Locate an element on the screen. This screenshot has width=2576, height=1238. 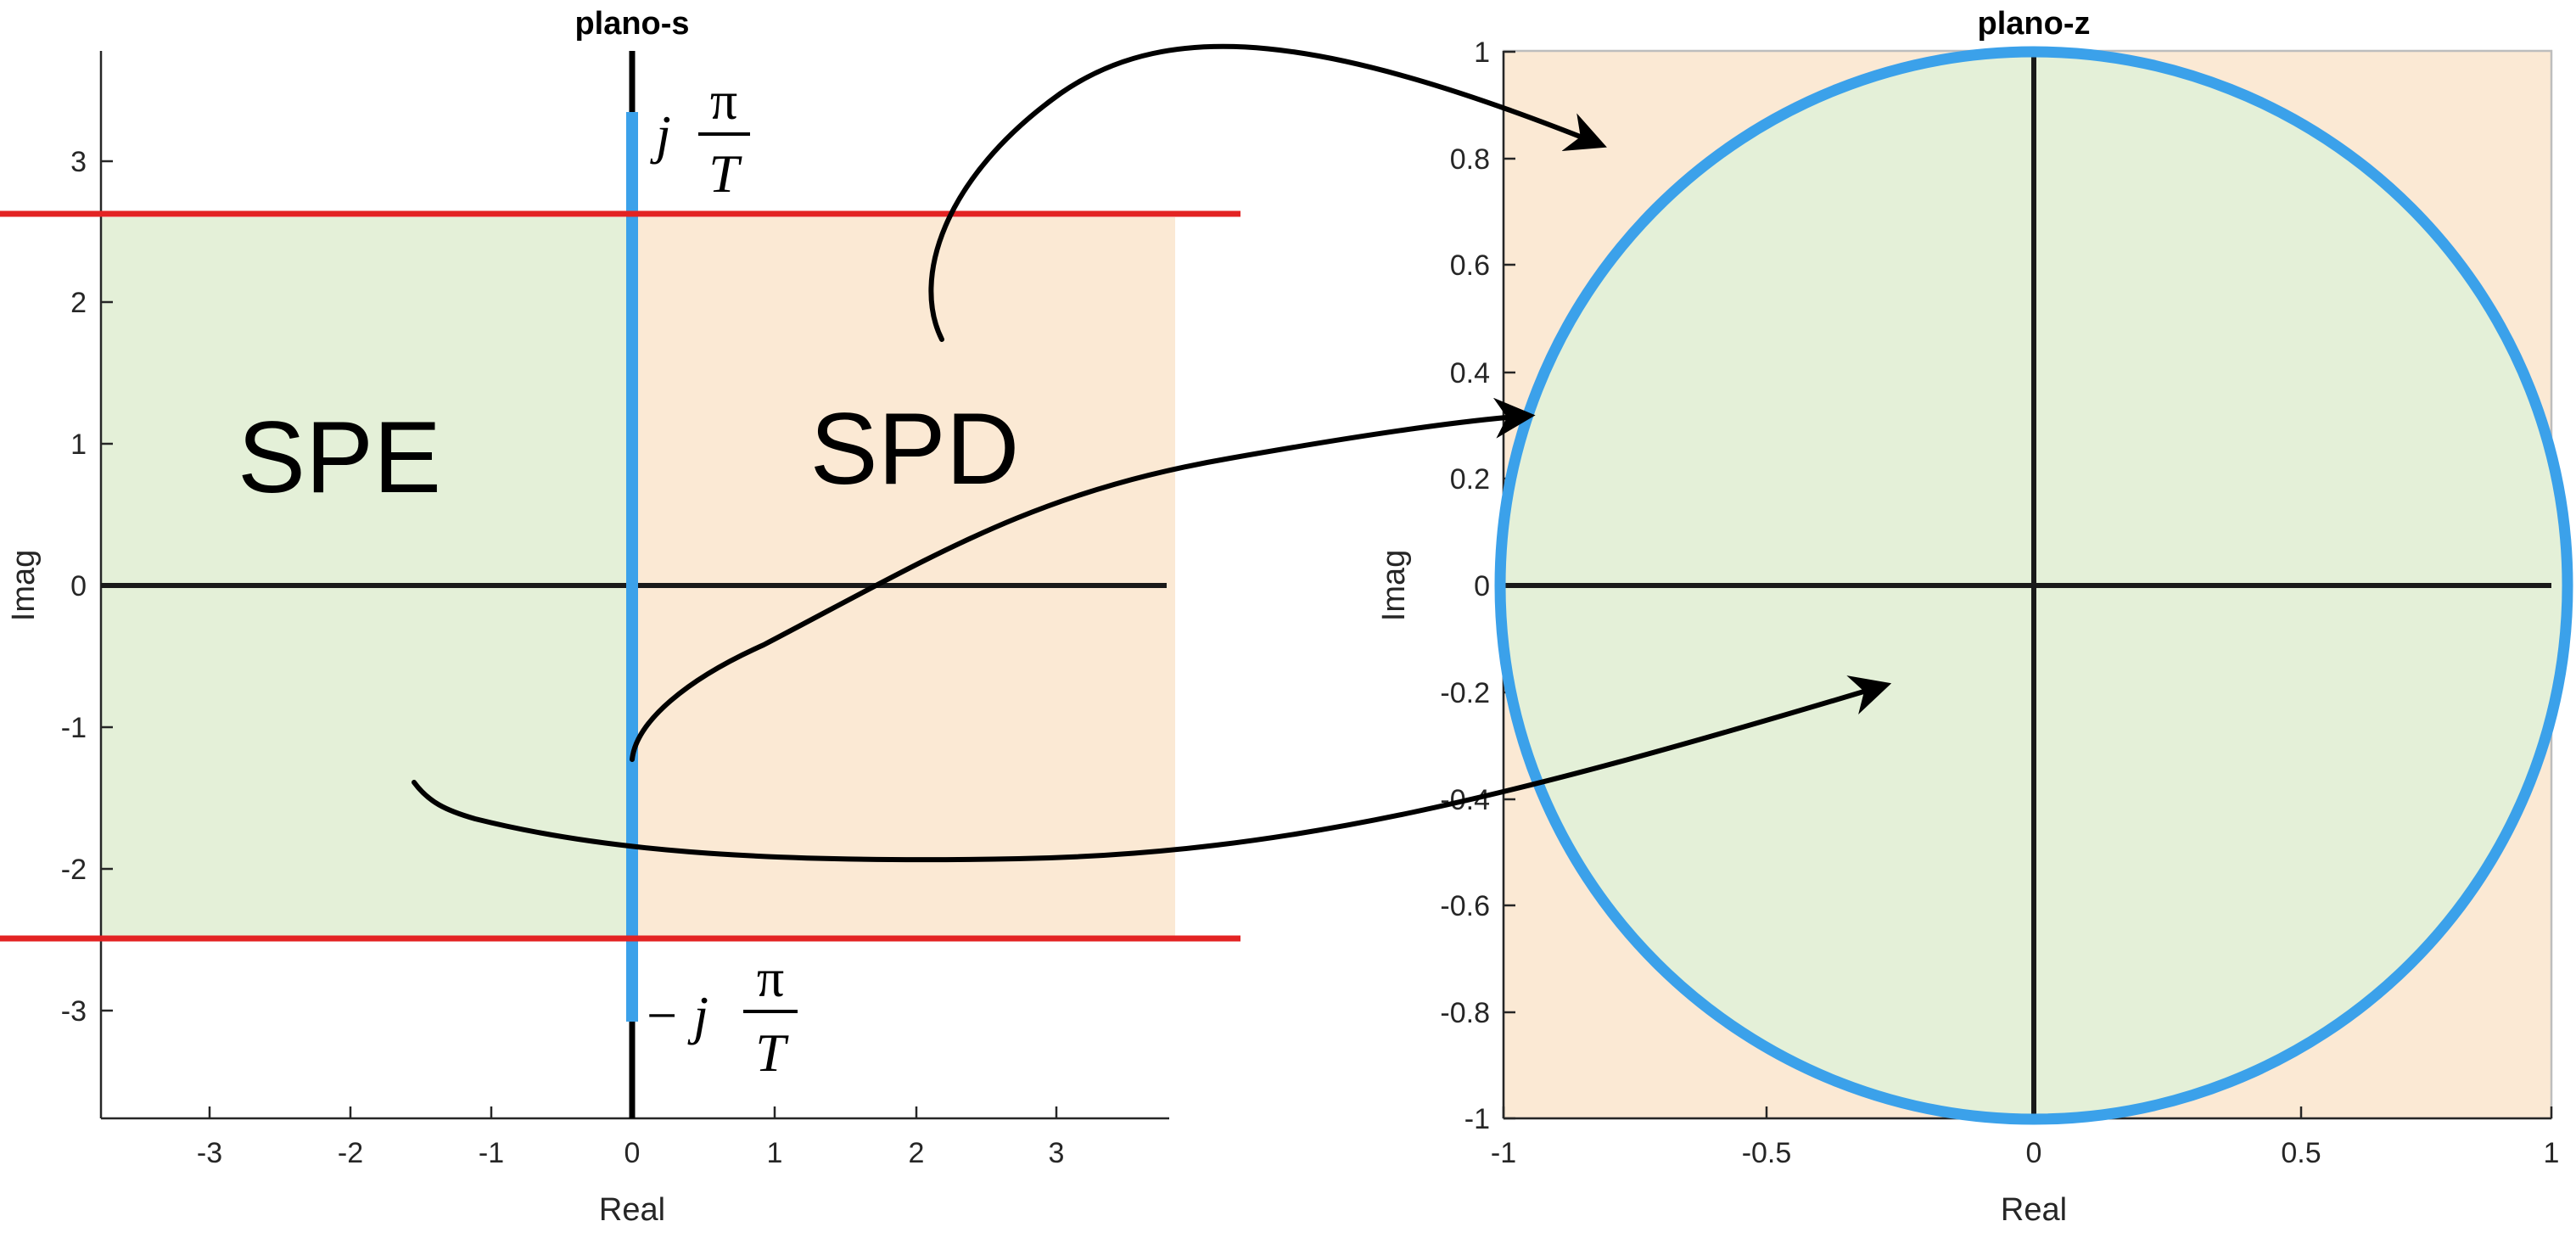
spd-region-label: SPD is located at coordinates (915, 449).